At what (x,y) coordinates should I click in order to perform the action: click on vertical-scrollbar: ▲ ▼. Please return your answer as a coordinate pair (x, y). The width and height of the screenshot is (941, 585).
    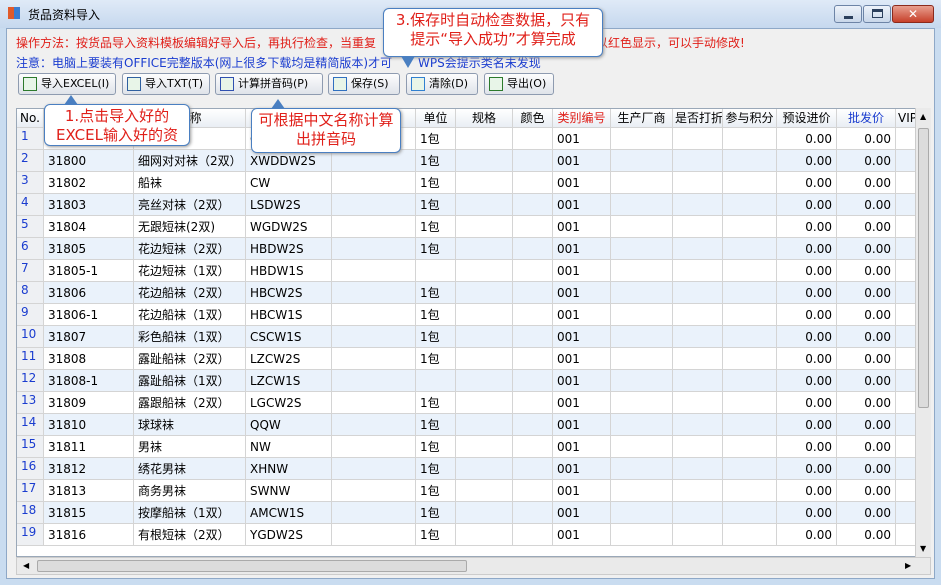
    Looking at the image, I should click on (923, 332).